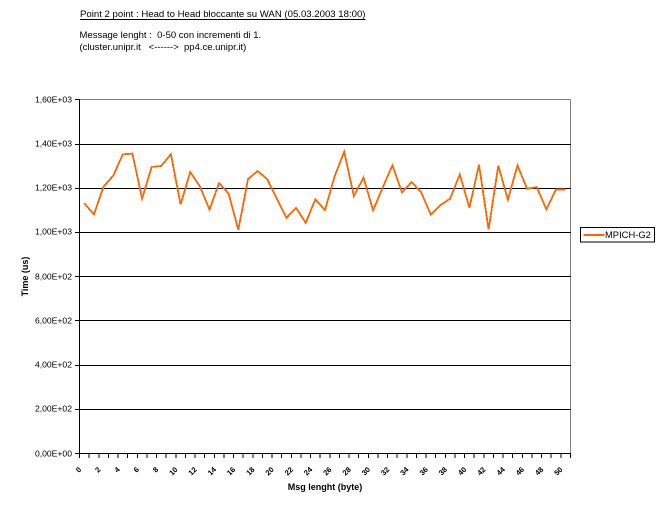 The width and height of the screenshot is (658, 513). What do you see at coordinates (289, 471) in the screenshot?
I see `svg-text: 22` at bounding box center [289, 471].